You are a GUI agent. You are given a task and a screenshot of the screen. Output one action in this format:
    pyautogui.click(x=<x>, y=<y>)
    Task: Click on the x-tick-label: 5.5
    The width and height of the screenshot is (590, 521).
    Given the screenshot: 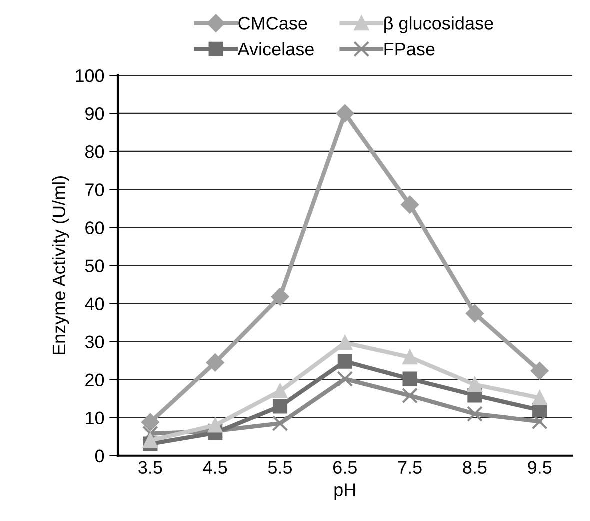 What is the action you would take?
    pyautogui.click(x=280, y=467)
    